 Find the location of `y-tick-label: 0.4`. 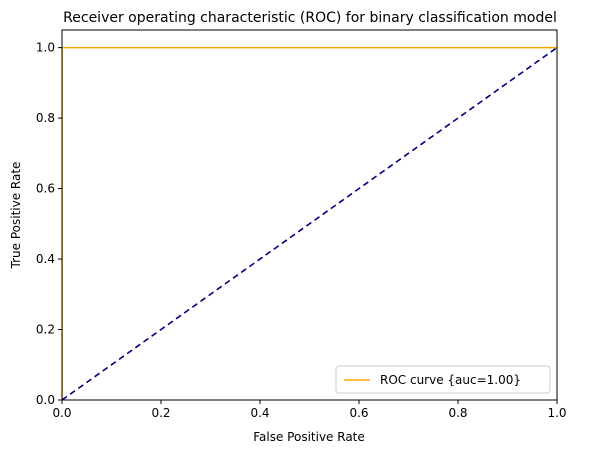

y-tick-label: 0.4 is located at coordinates (45, 259).